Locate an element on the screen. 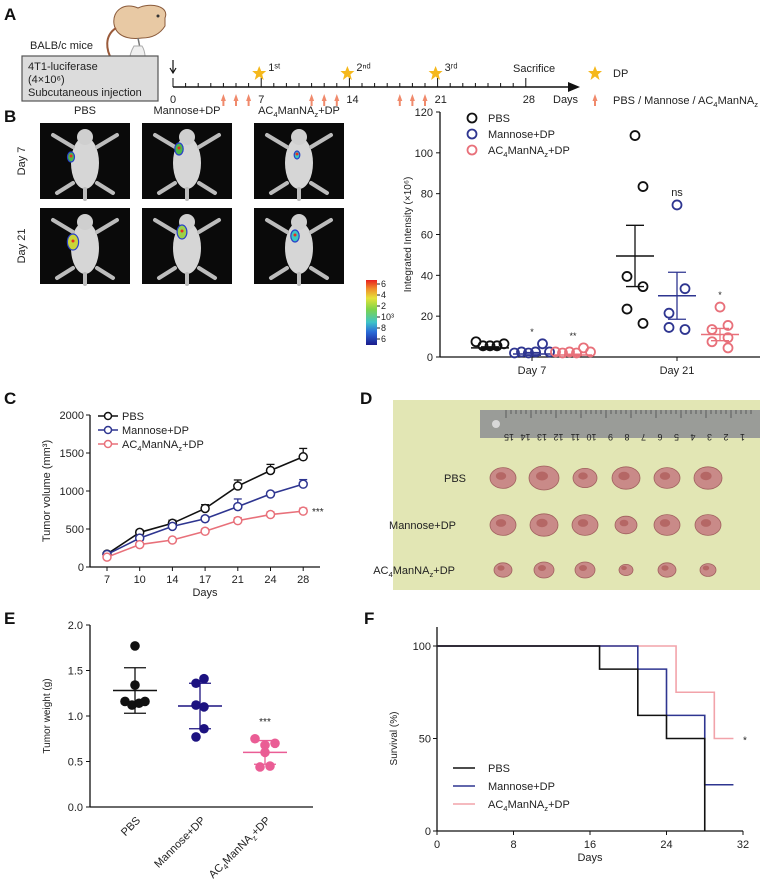  y-axis-label: Tumor weight (g) is located at coordinates (47, 715).